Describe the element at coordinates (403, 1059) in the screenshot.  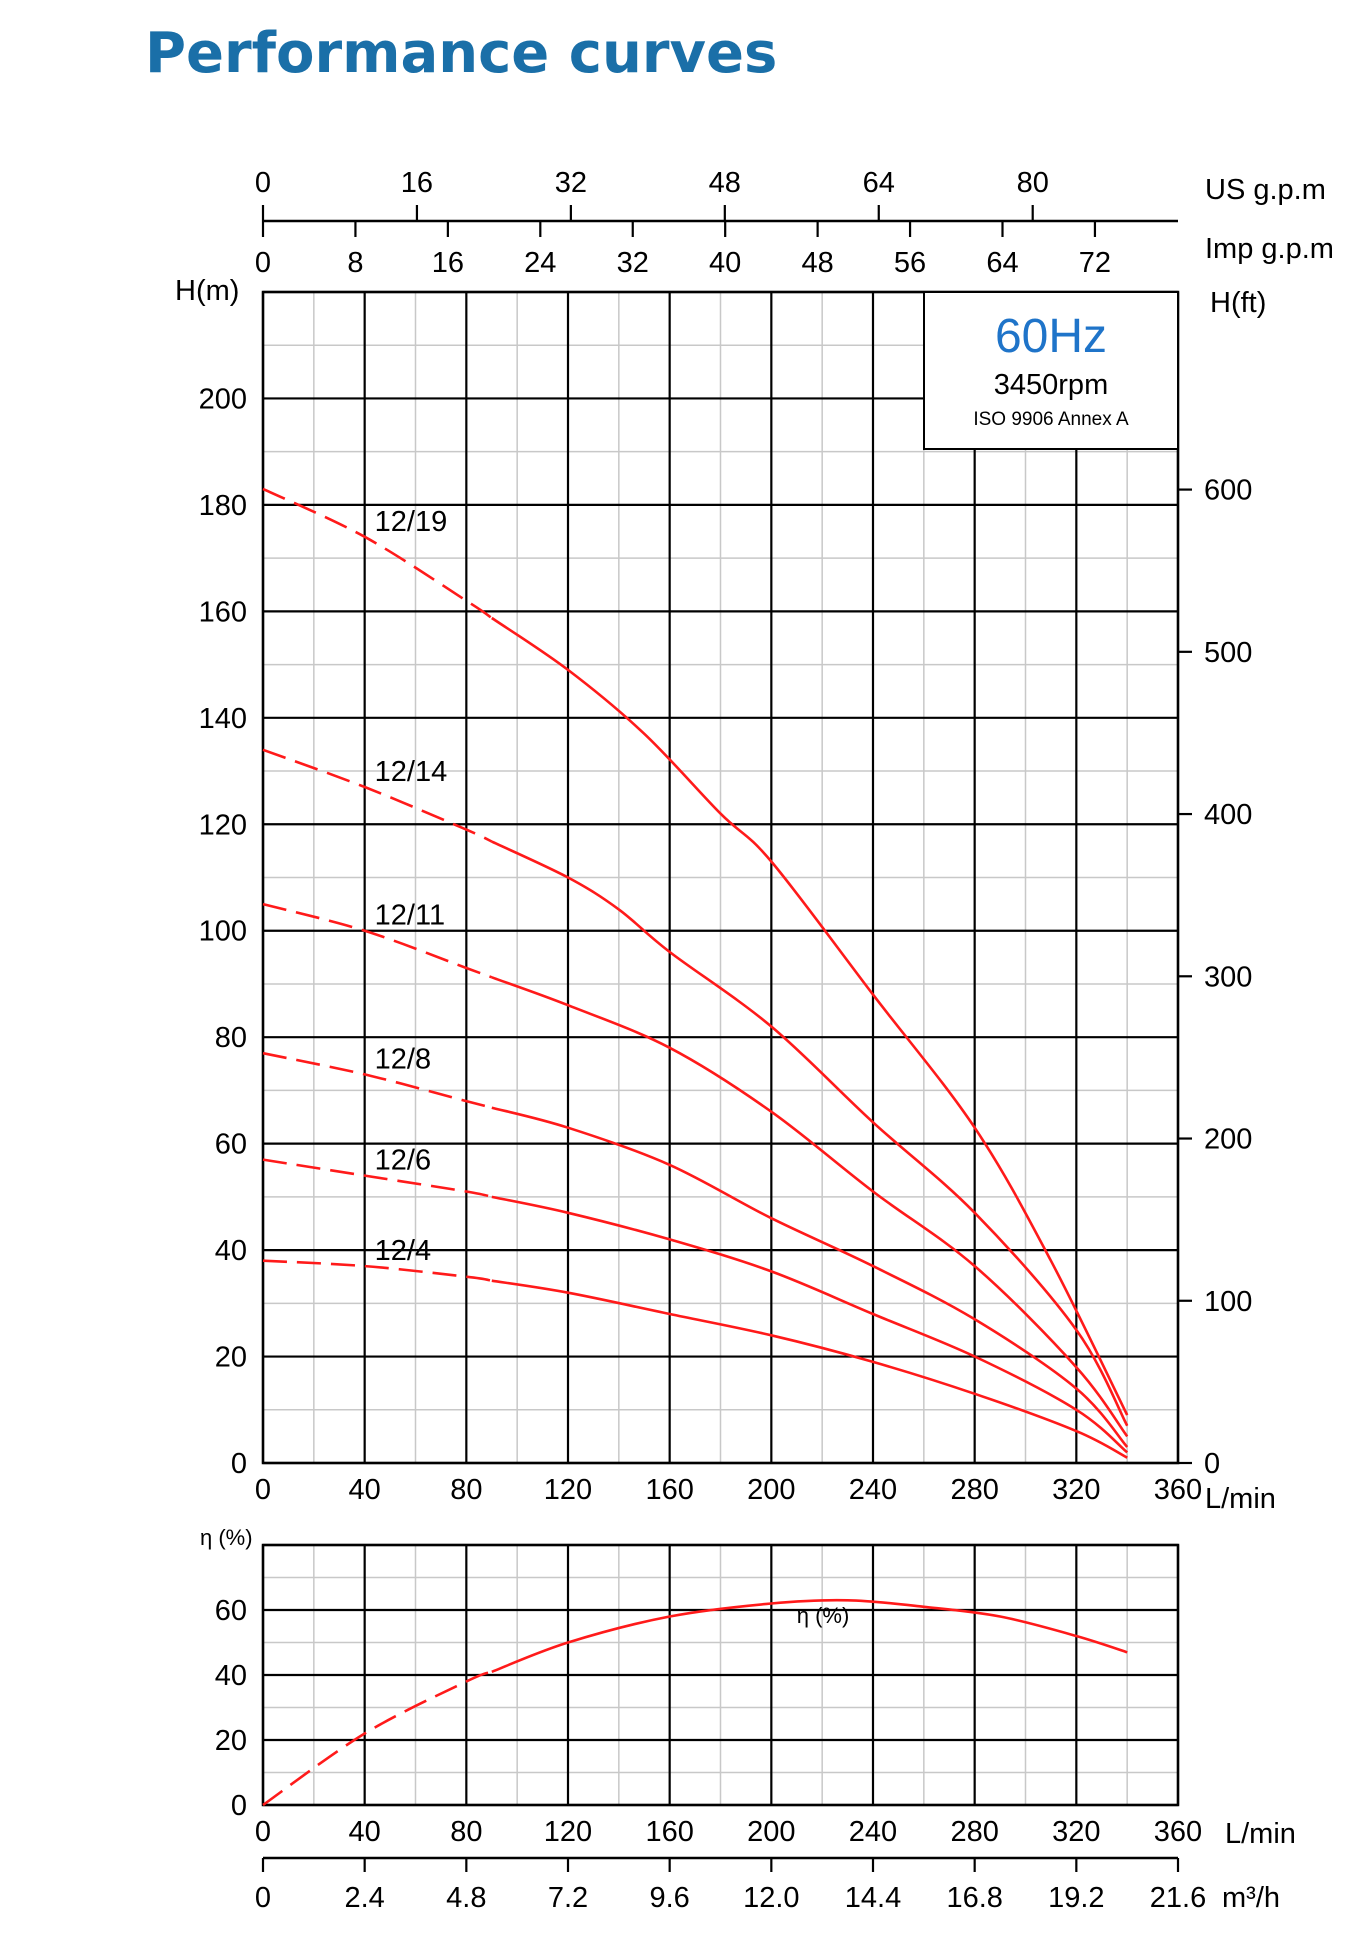
I see `curve-label: 12/8` at that location.